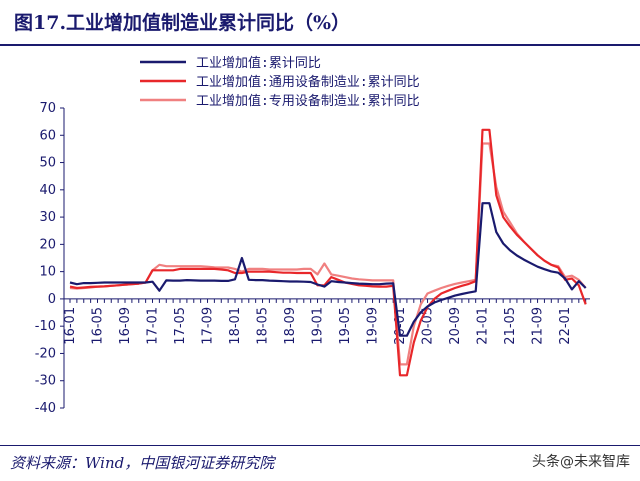  Describe the element at coordinates (47, 108) in the screenshot. I see `y-tick-label: 70` at that location.